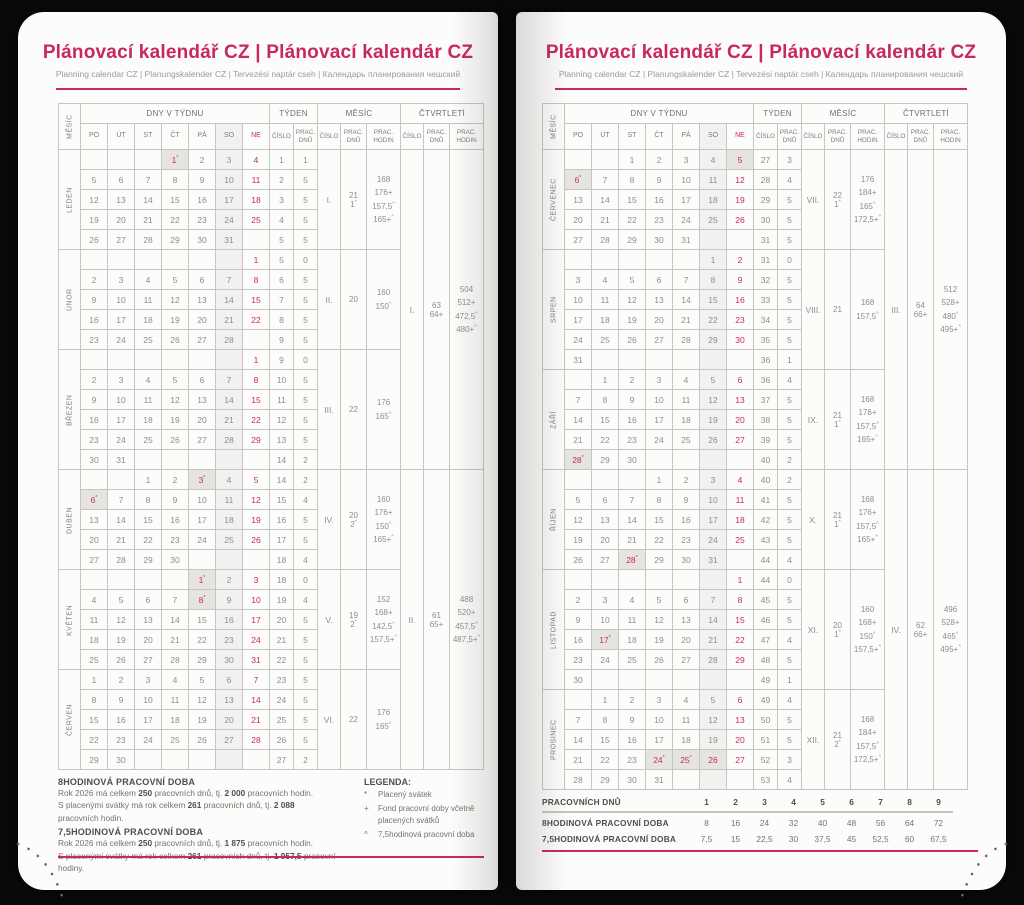 Image resolution: width=1024 pixels, height=905 pixels. What do you see at coordinates (175, 719) in the screenshot?
I see `day-cell: 18` at bounding box center [175, 719].